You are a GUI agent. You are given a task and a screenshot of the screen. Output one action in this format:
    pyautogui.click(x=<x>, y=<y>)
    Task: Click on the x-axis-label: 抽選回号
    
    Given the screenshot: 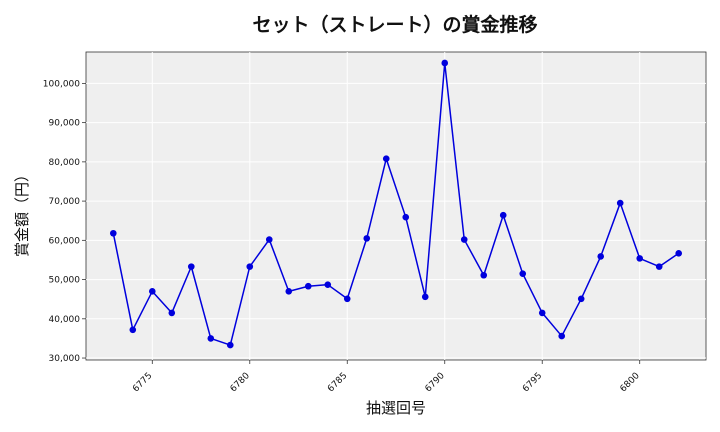 What is the action you would take?
    pyautogui.click(x=396, y=408)
    